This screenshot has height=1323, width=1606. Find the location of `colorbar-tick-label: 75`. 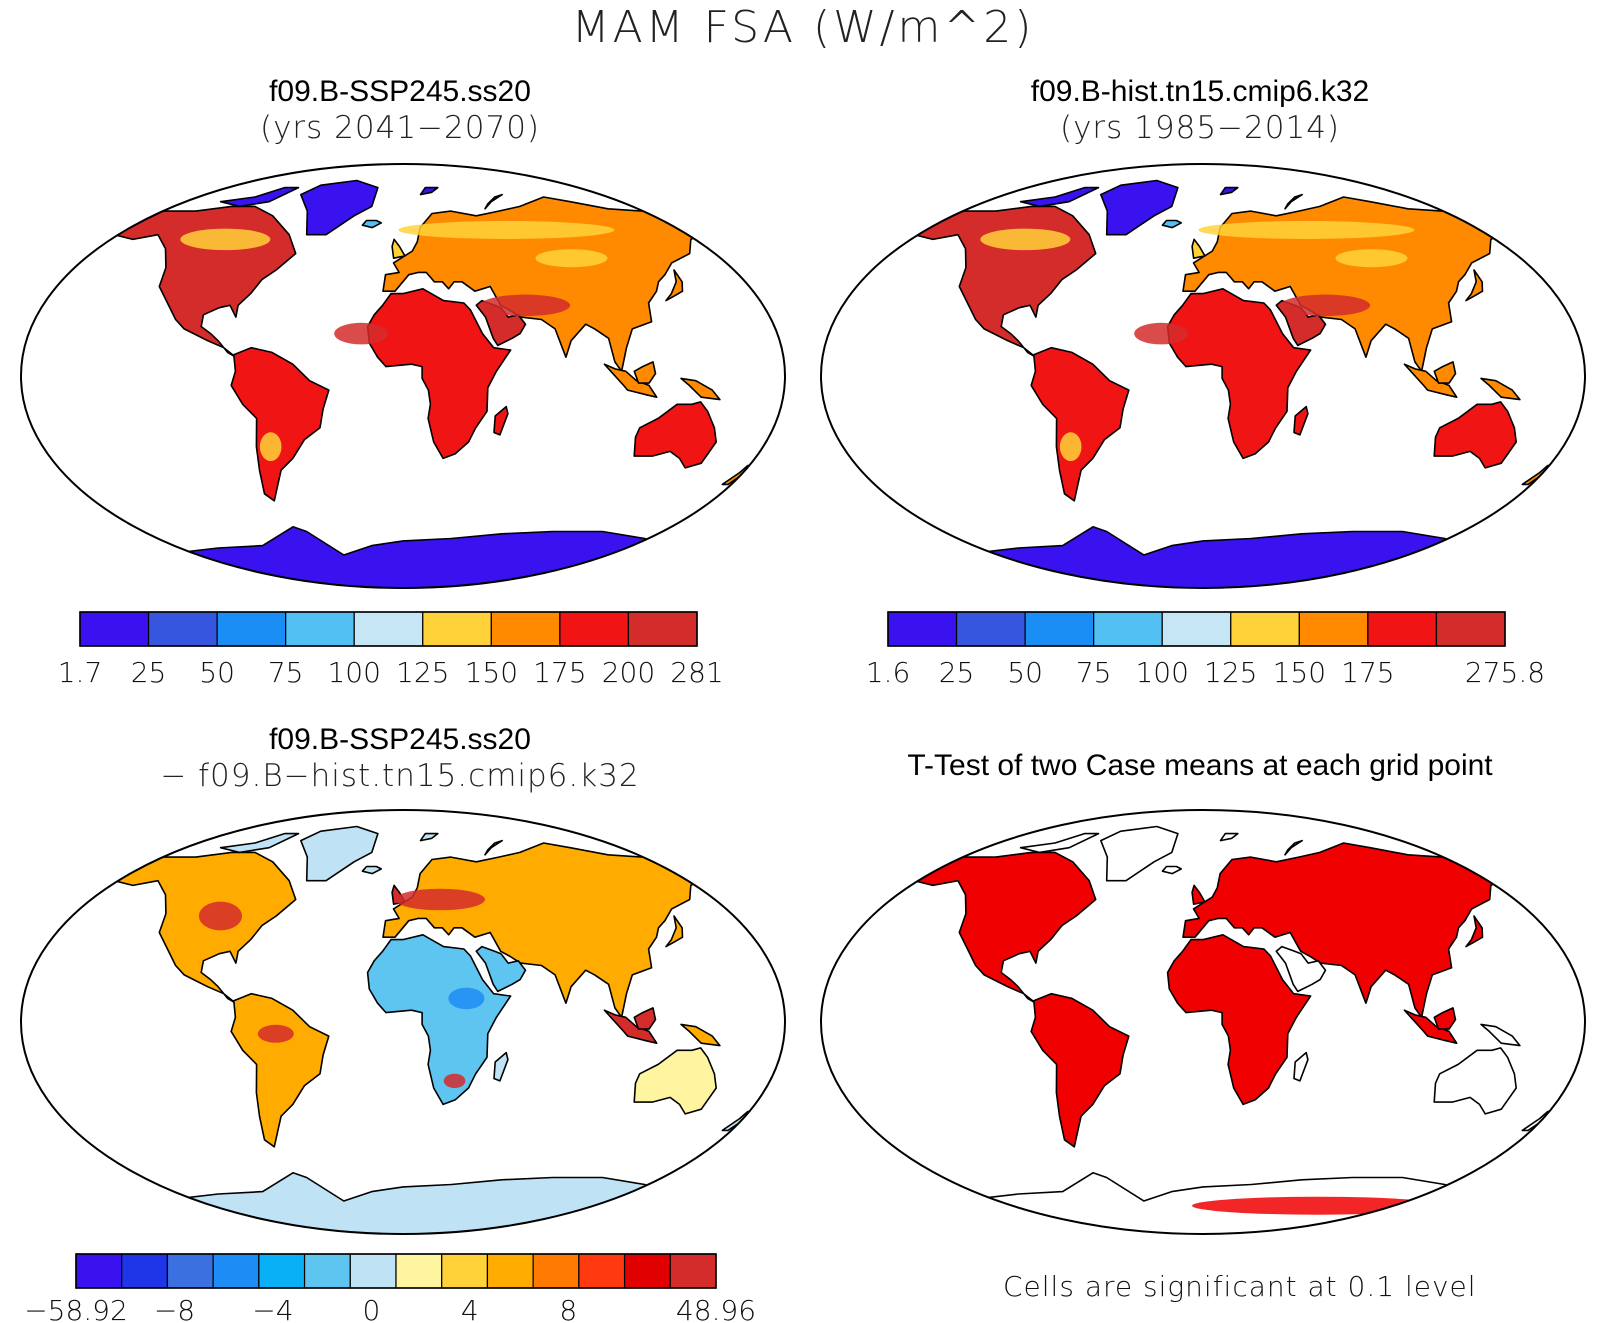

colorbar-tick-label: 75 is located at coordinates (1094, 672).